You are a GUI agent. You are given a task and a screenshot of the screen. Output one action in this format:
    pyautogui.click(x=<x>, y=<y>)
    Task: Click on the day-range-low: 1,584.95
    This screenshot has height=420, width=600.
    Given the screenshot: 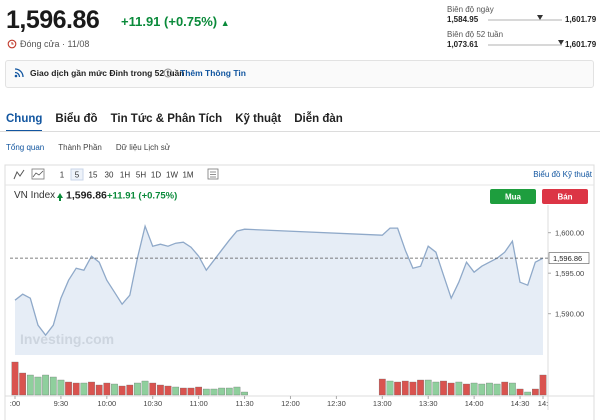 What is the action you would take?
    pyautogui.click(x=463, y=19)
    